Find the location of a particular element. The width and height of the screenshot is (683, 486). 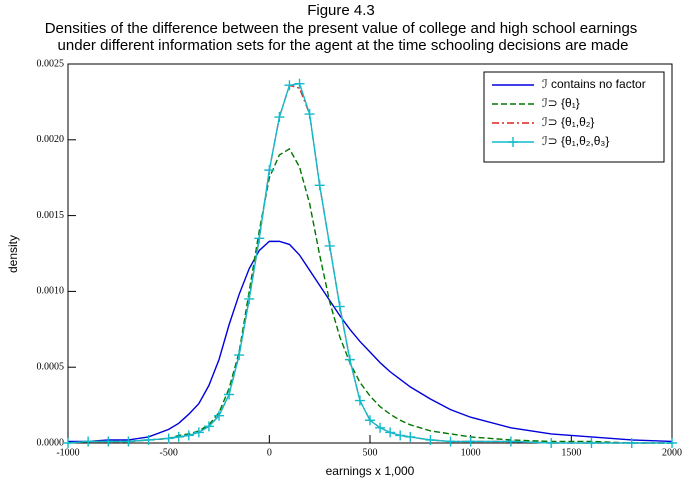

legend-label: ℐ⊃ {θ₁} is located at coordinates (561, 103).